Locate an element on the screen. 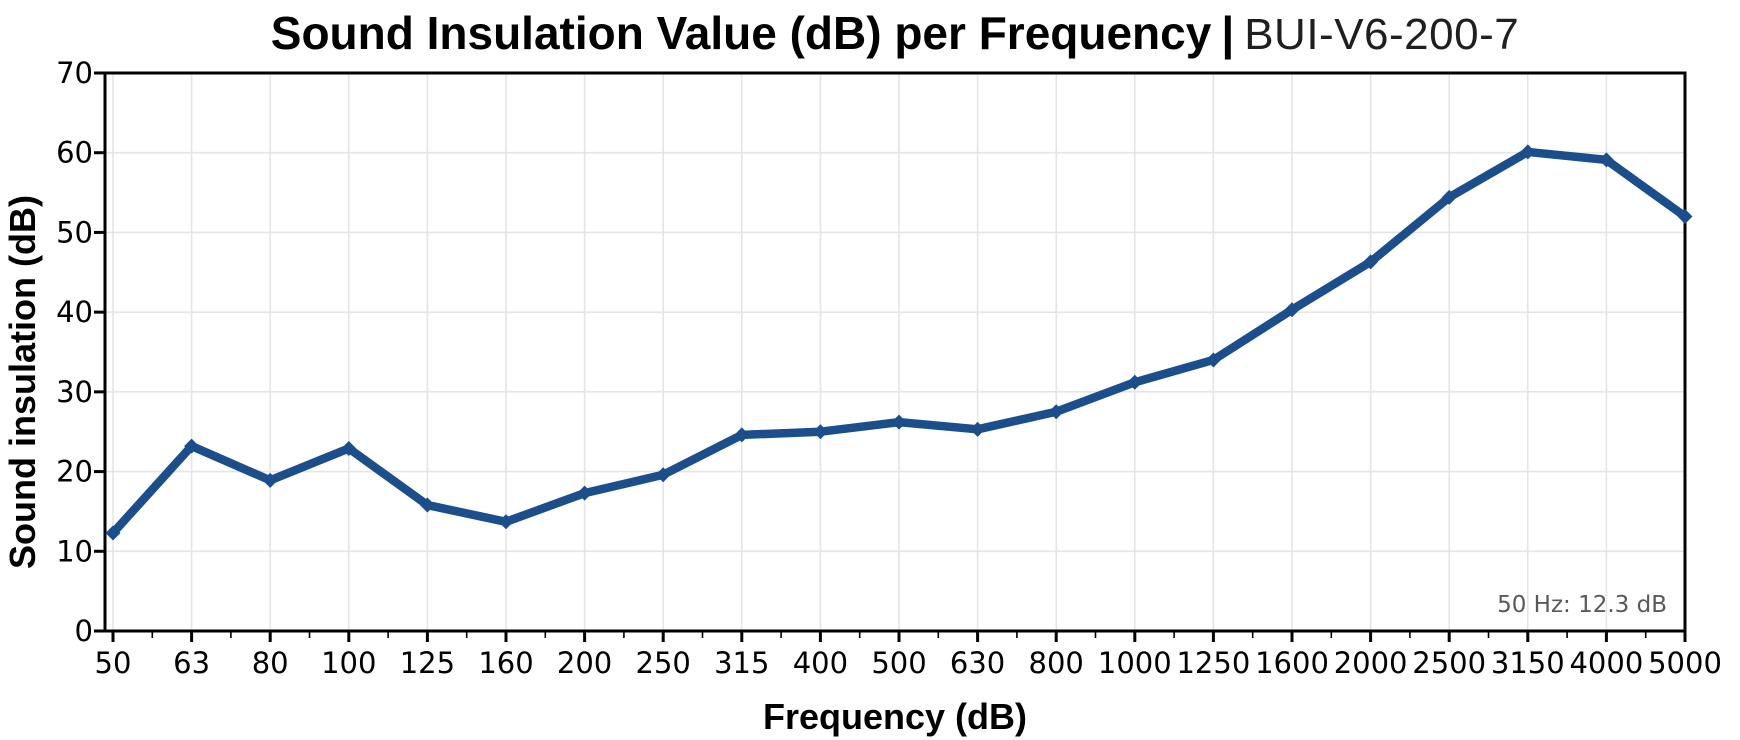 Image resolution: width=1740 pixels, height=740 pixels. x-tick-label: 50 is located at coordinates (113, 663).